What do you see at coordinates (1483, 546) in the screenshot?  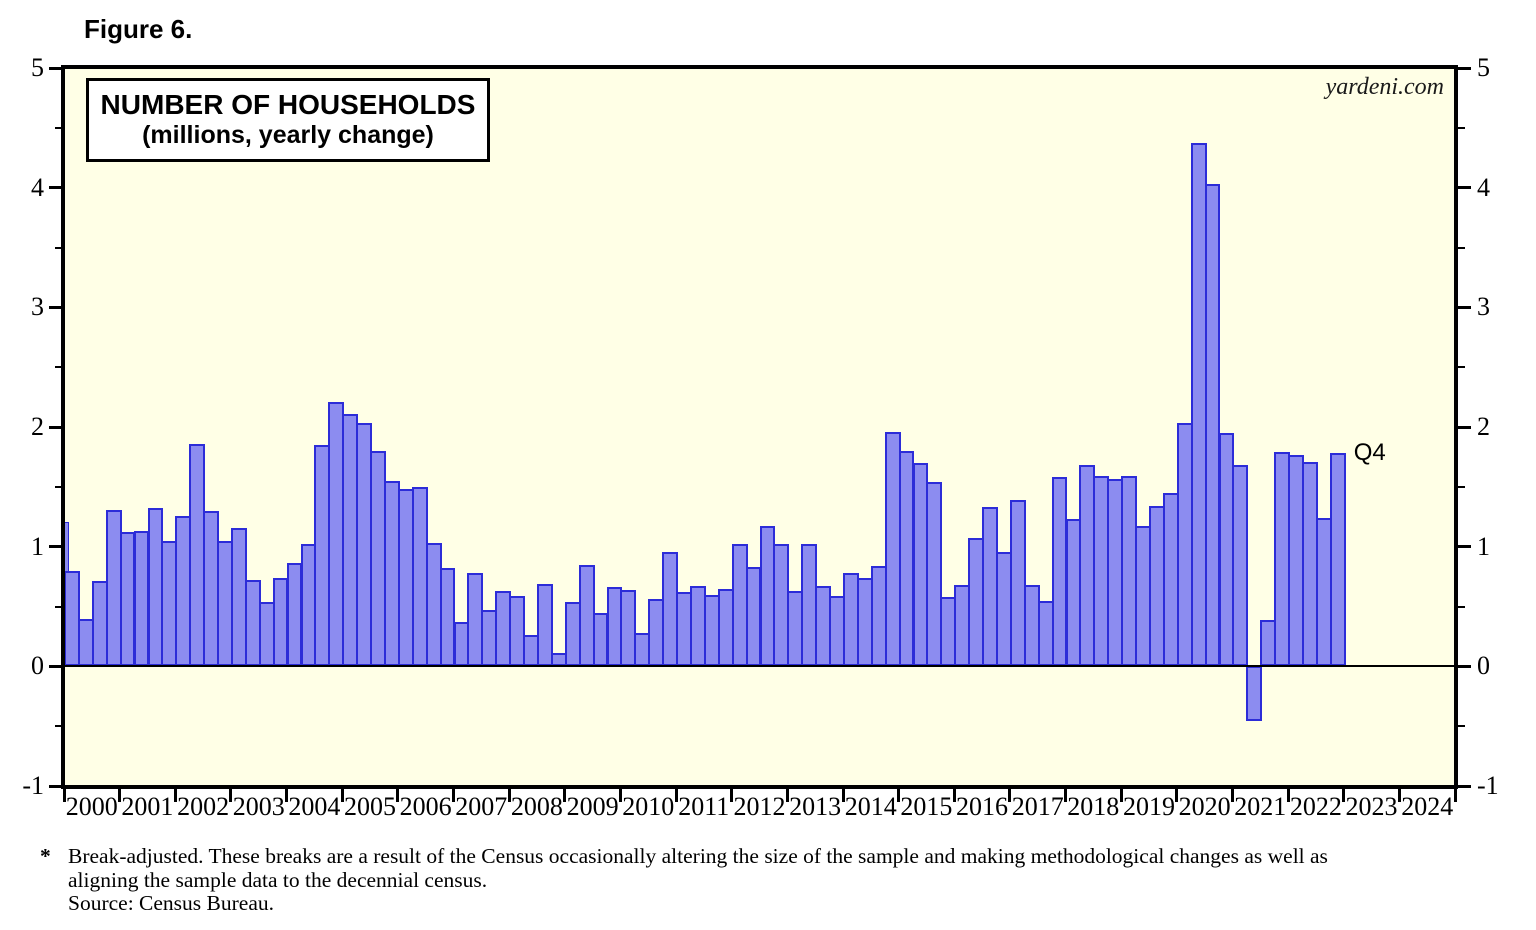 I see `y-axis-label-right: 1` at bounding box center [1483, 546].